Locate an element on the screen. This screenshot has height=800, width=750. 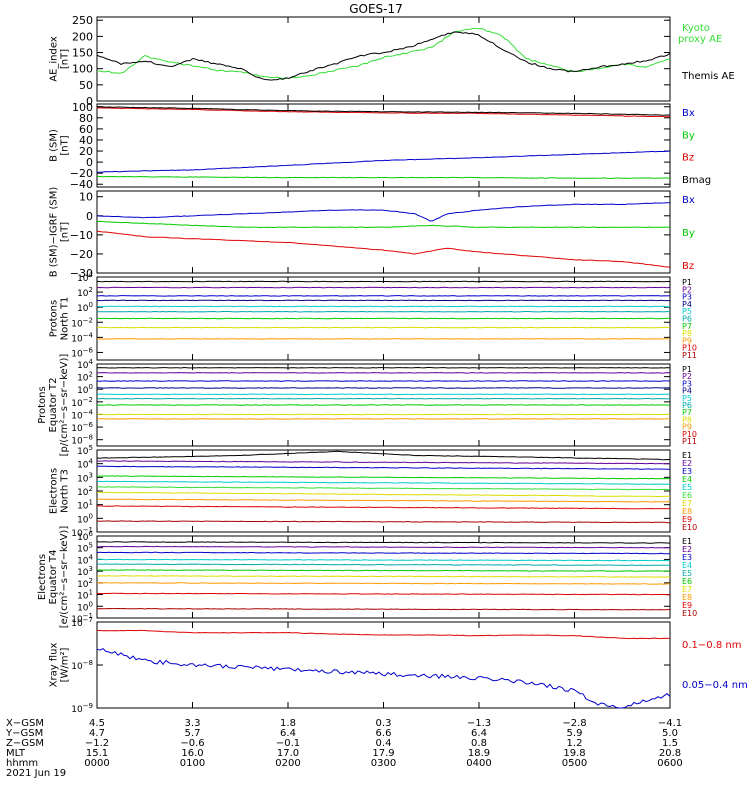
series-line-kyoto-proxy-ae is located at coordinates (383, 53).